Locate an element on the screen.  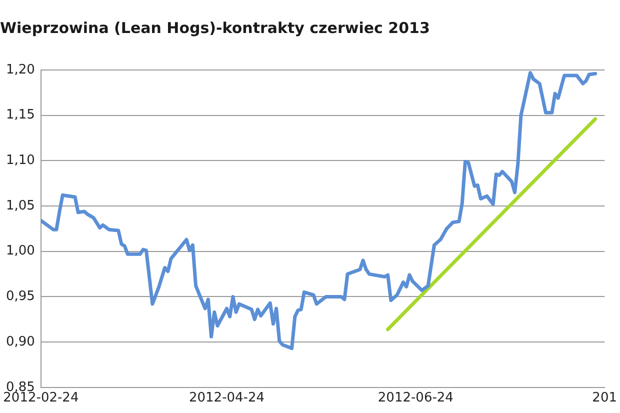
y-tick-label: 0,90 is located at coordinates (20, 342).